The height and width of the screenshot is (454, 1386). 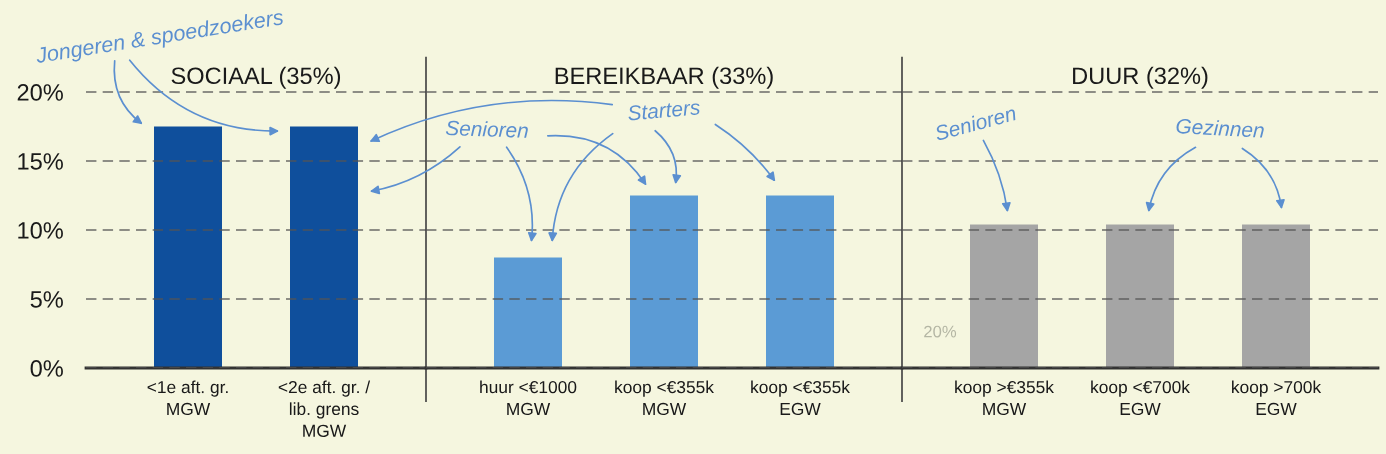 What do you see at coordinates (1140, 398) in the screenshot?
I see `x-tick-label: koop <€700k EGW` at bounding box center [1140, 398].